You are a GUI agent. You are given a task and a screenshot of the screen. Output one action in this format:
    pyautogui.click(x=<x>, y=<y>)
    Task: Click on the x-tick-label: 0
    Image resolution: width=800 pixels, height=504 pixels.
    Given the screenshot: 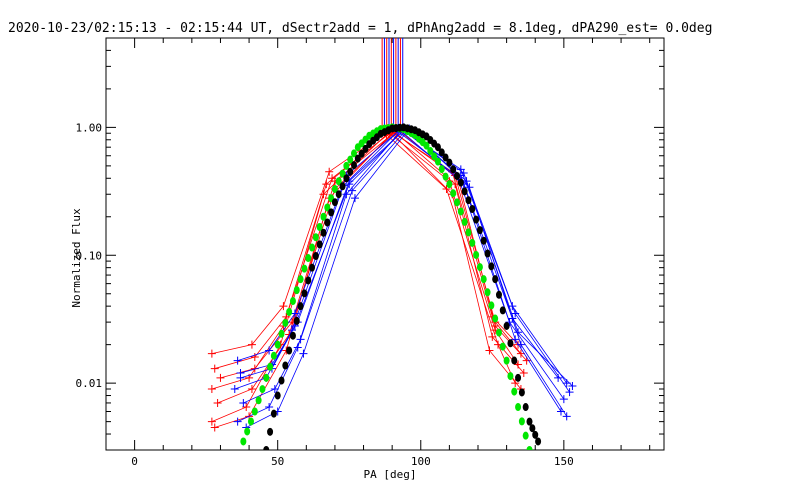 What is the action you would take?
    pyautogui.click(x=134, y=461)
    